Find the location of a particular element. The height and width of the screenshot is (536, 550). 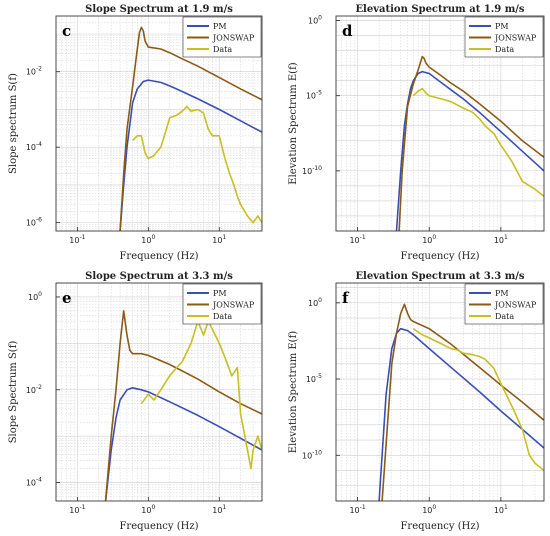

chart-title: Elevation Spectrum at 3.3 m/s is located at coordinates (439, 276).